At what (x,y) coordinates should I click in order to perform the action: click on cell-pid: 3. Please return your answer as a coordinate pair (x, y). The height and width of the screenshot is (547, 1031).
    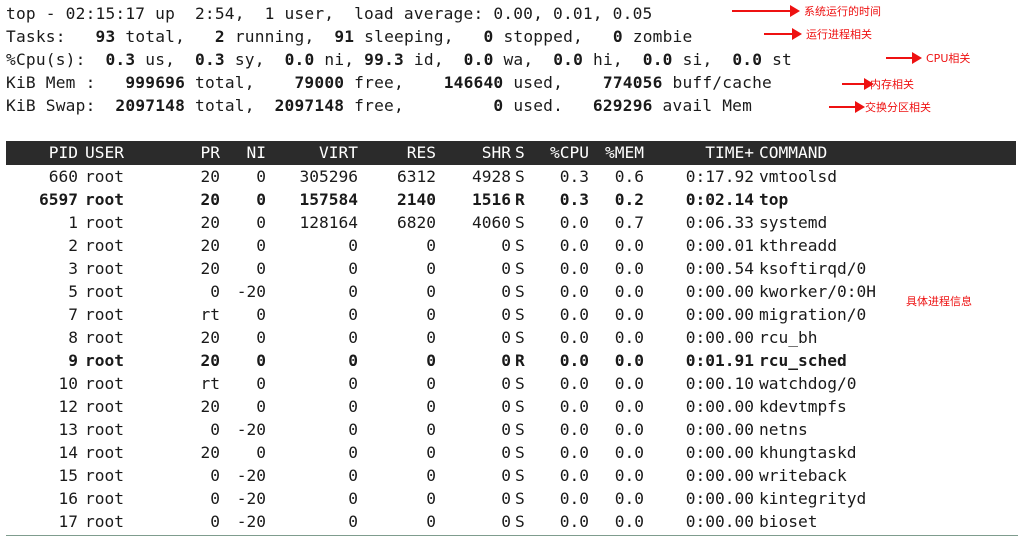
    Looking at the image, I should click on (73, 268).